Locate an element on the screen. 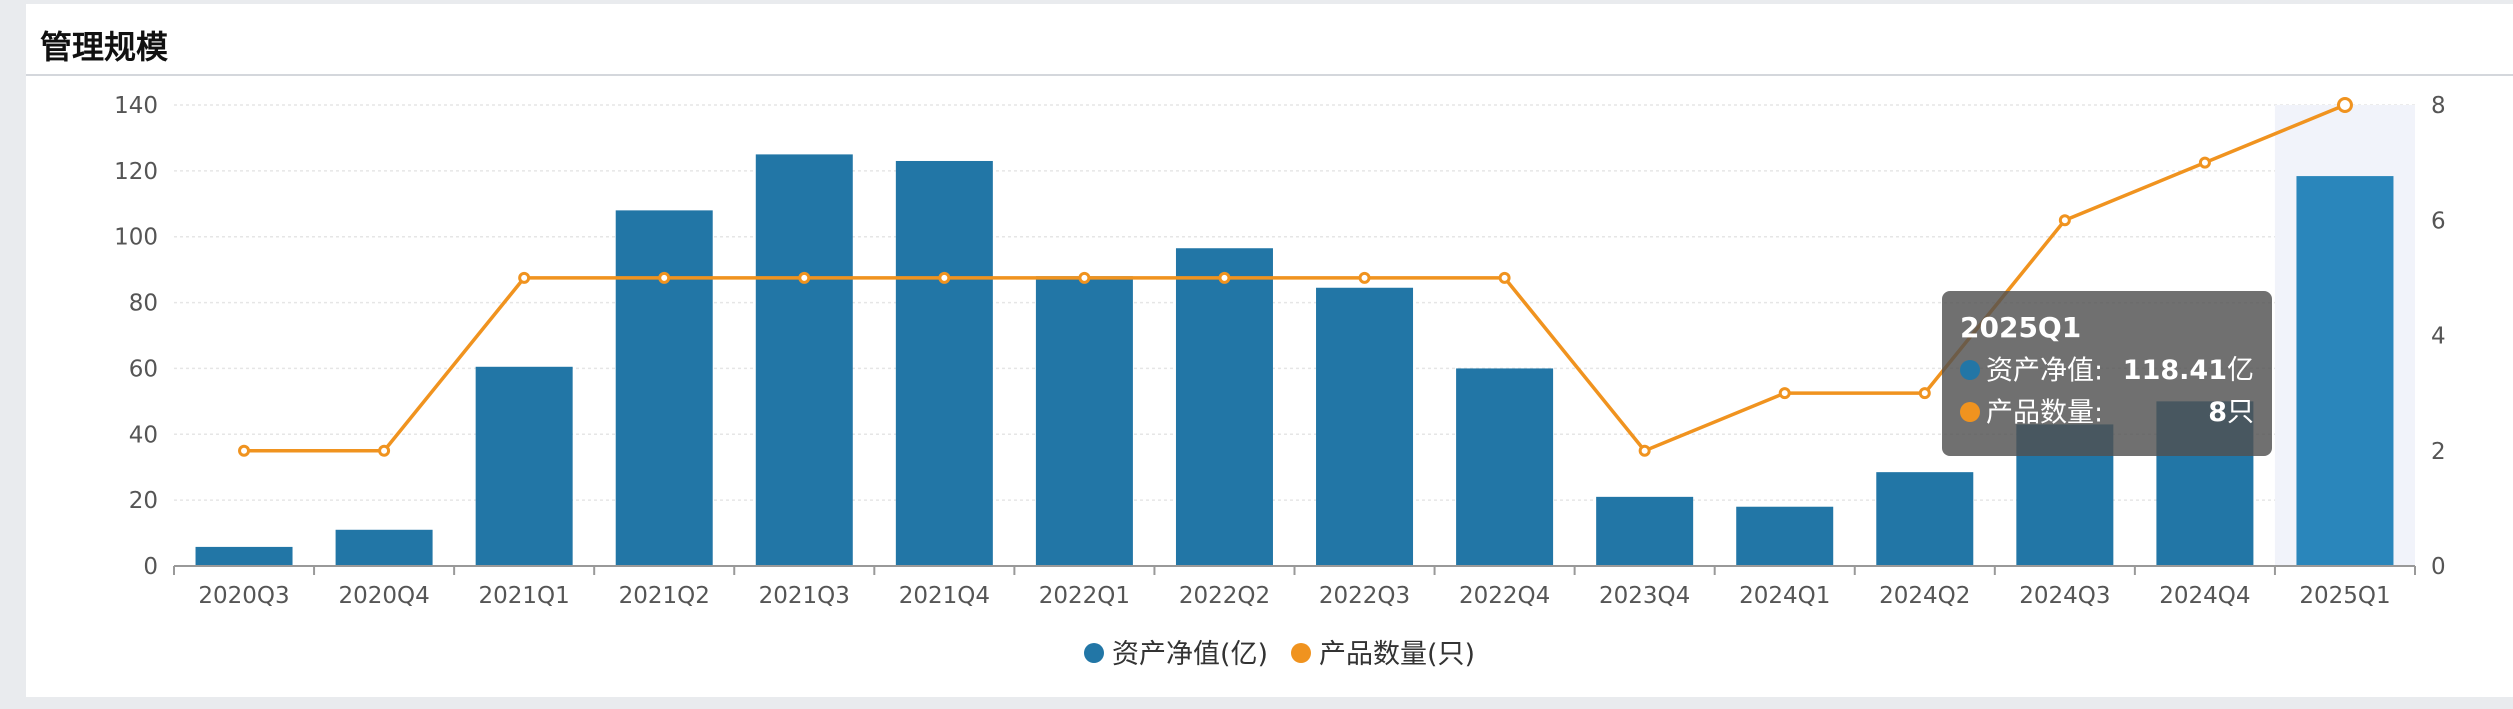 Image resolution: width=2513 pixels, height=709 pixels. x-tick-label: 2022Q3 is located at coordinates (1364, 596).